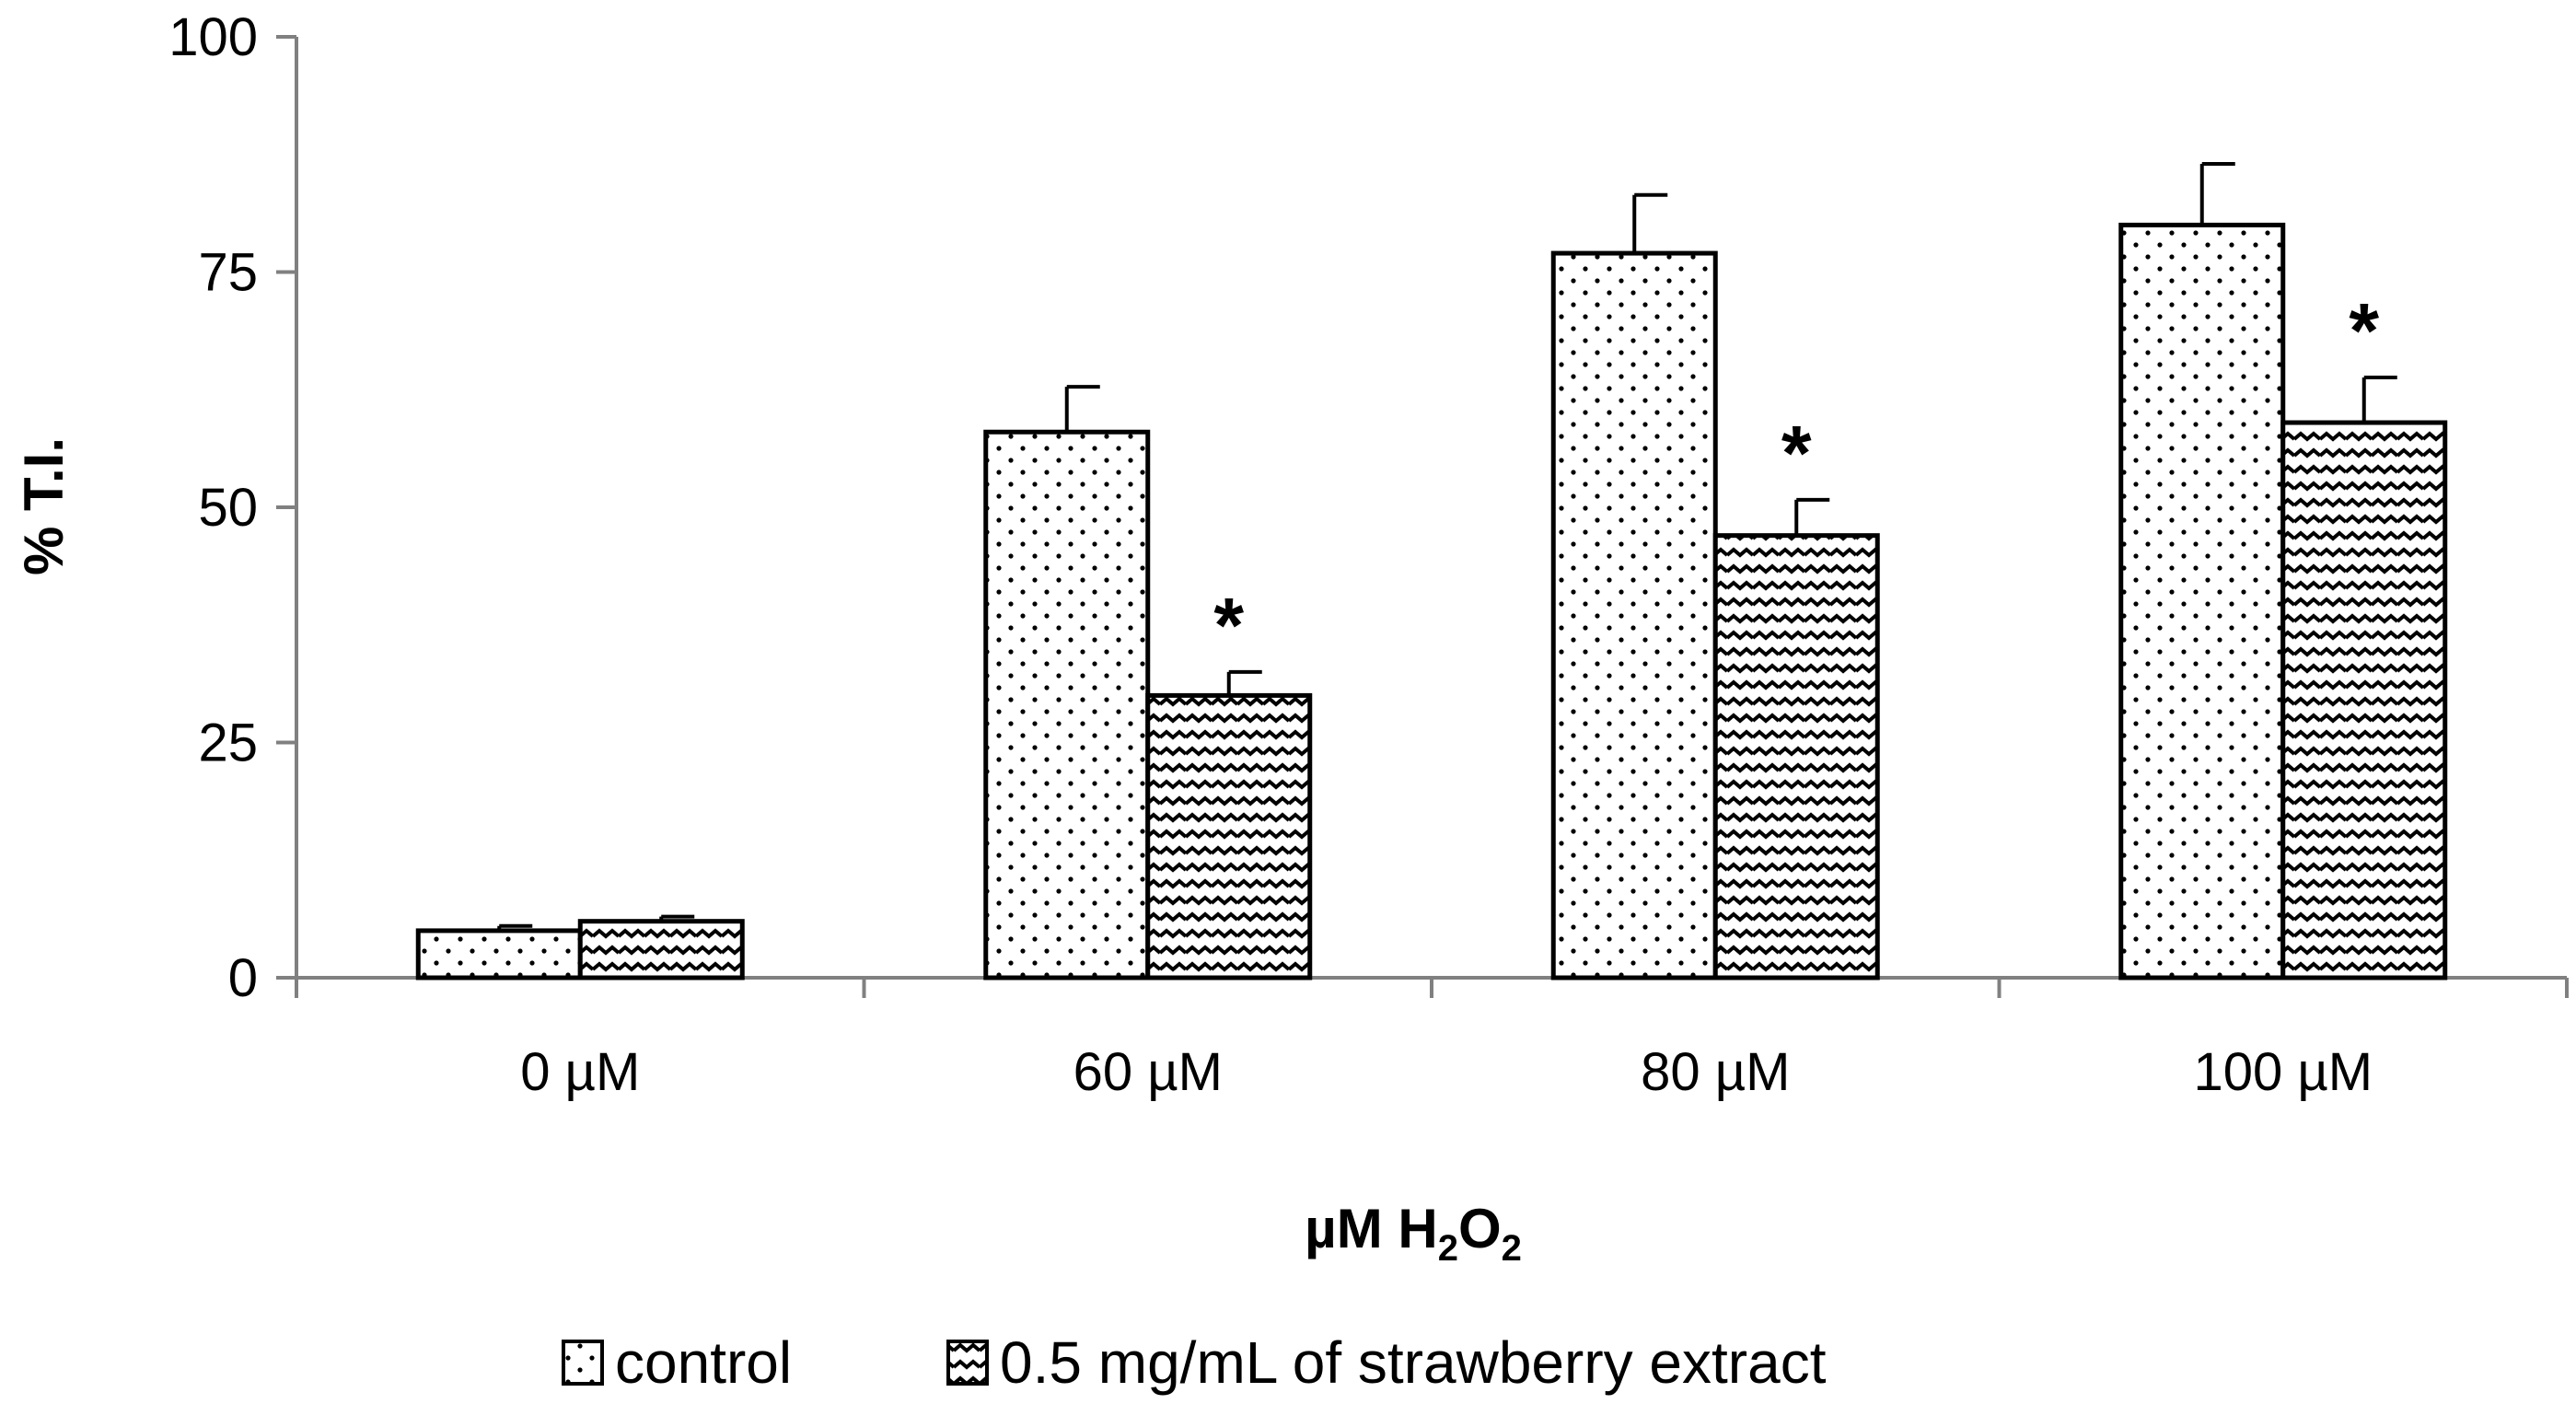  I want to click on legend-label-control: control, so click(703, 1362).